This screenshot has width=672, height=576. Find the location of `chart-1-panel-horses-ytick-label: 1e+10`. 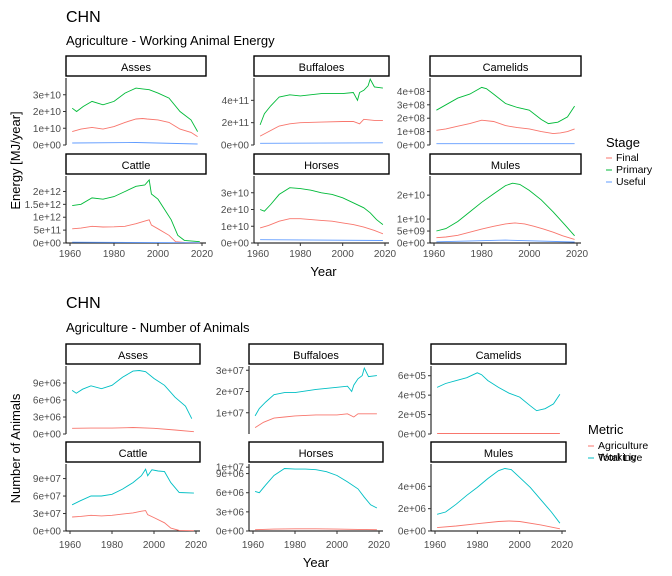

chart-1-panel-horses-ytick-label: 1e+10 is located at coordinates (235, 227).